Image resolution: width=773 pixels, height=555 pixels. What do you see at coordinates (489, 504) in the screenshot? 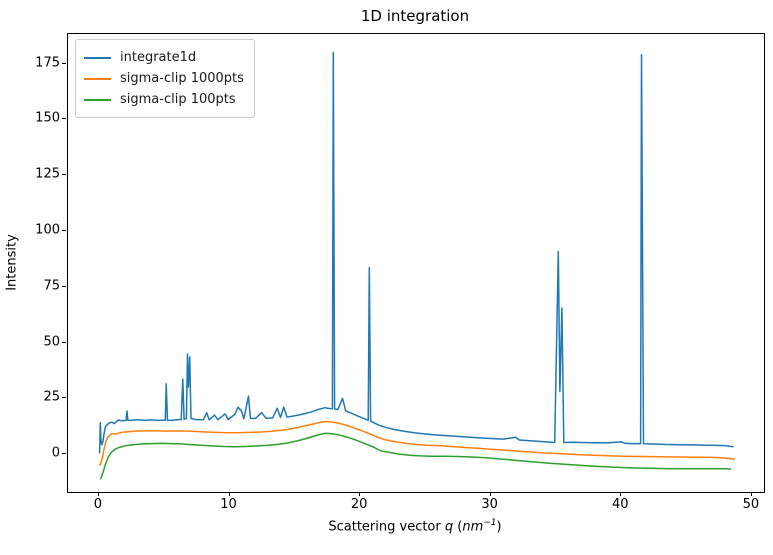
I see `x-tick-label-30: 30` at bounding box center [489, 504].